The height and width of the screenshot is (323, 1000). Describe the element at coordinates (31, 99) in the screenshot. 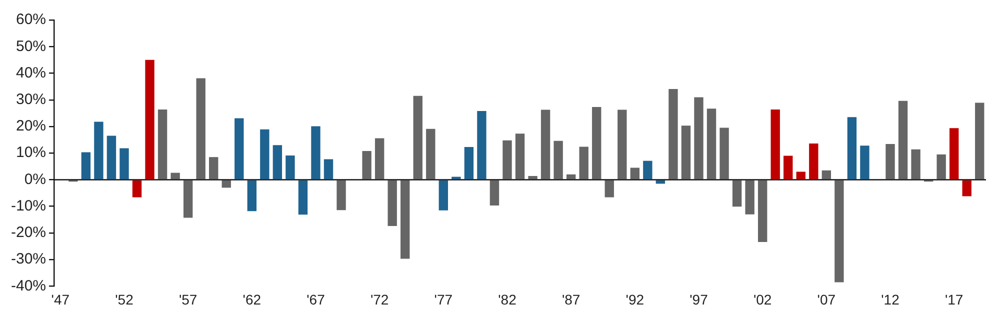

I see `y-tick-label: 30%` at that location.